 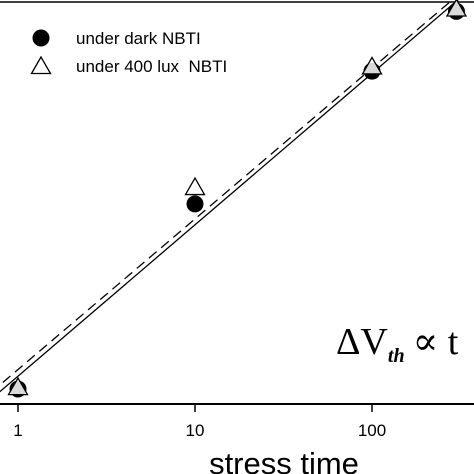 I want to click on legend-marker-light, so click(x=41, y=65).